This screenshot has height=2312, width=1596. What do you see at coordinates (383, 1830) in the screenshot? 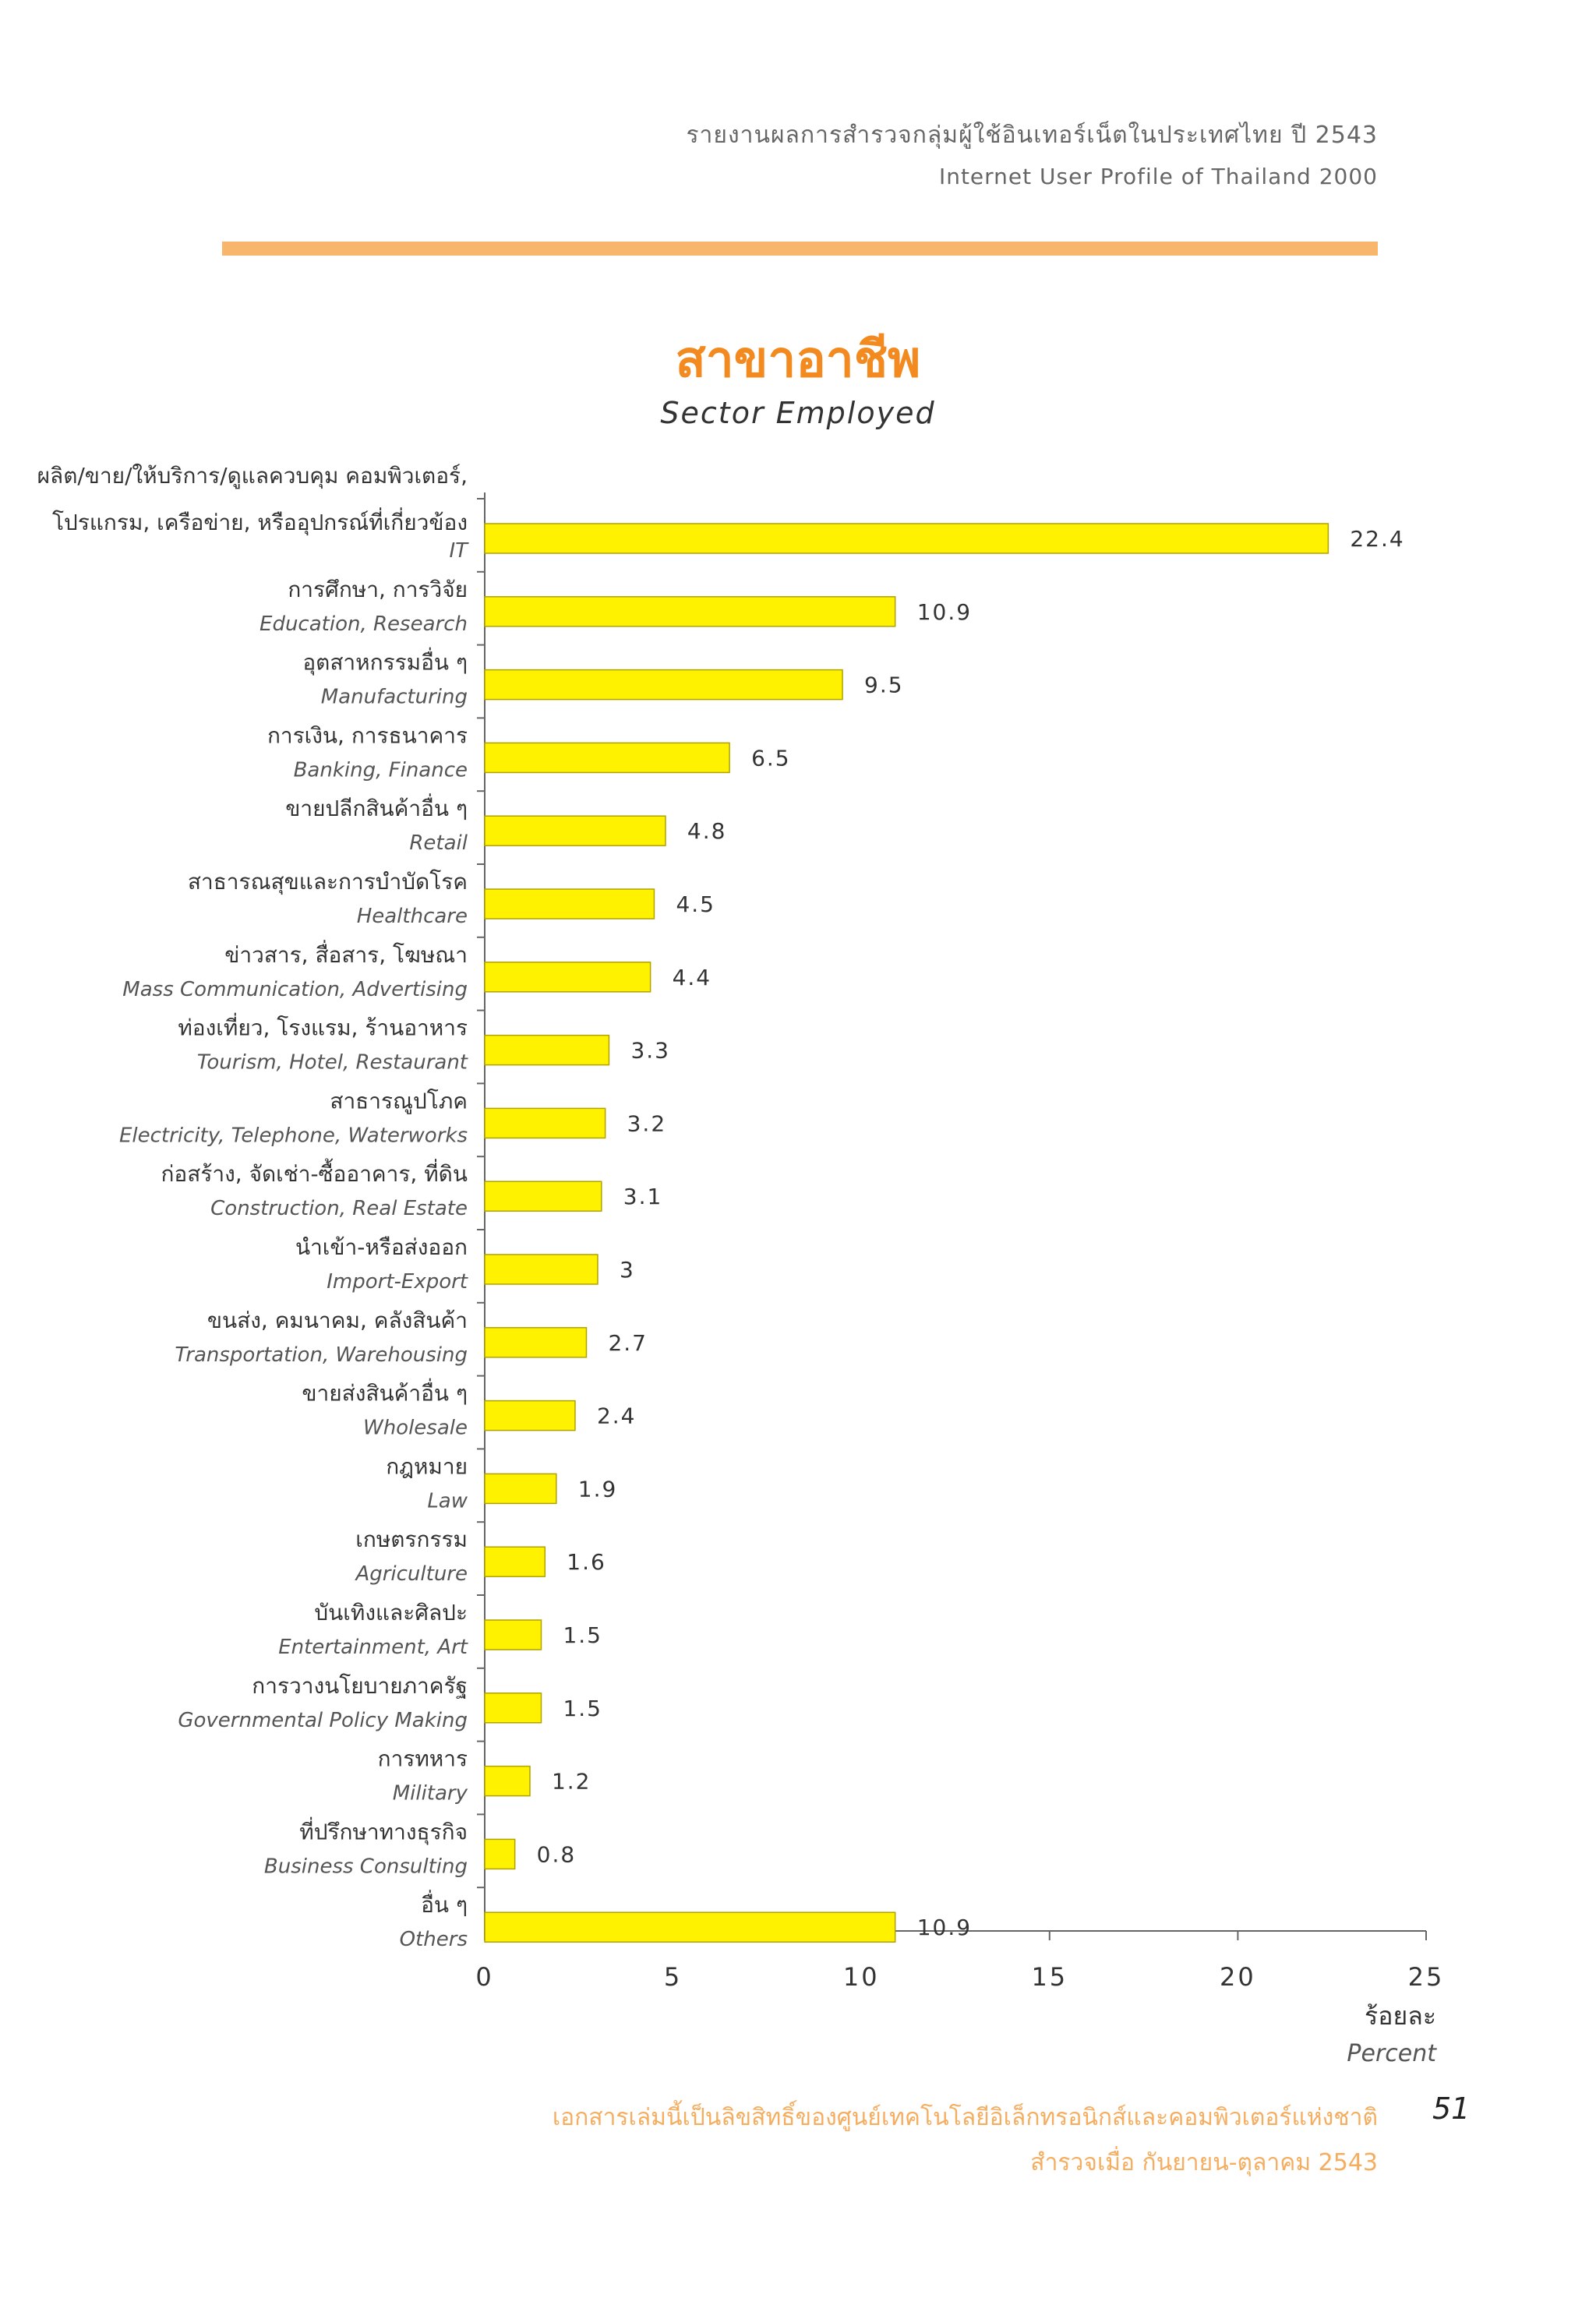
I see `category-label-thai: ที่ปรึกษาทางธุรกิจ` at bounding box center [383, 1830].